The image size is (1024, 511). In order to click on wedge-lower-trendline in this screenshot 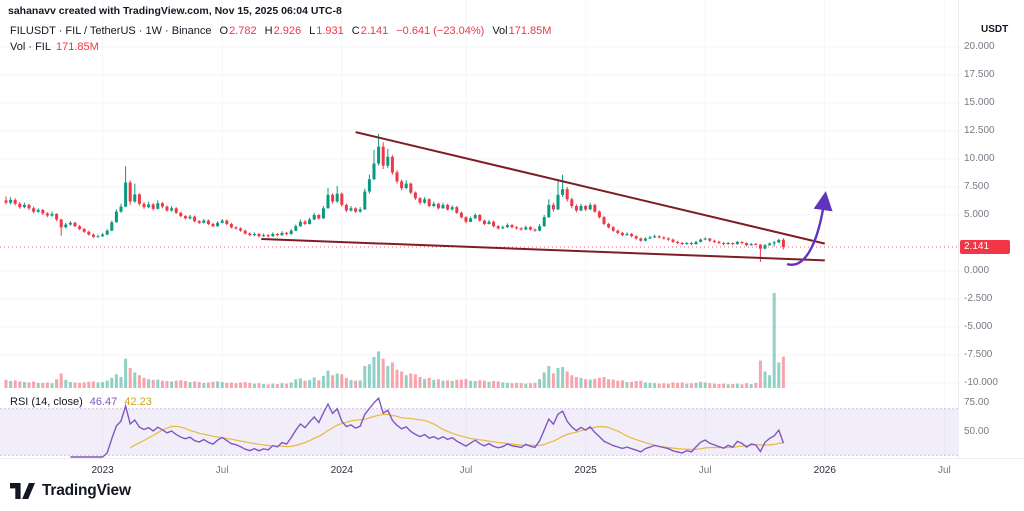, I will do `click(543, 250)`.